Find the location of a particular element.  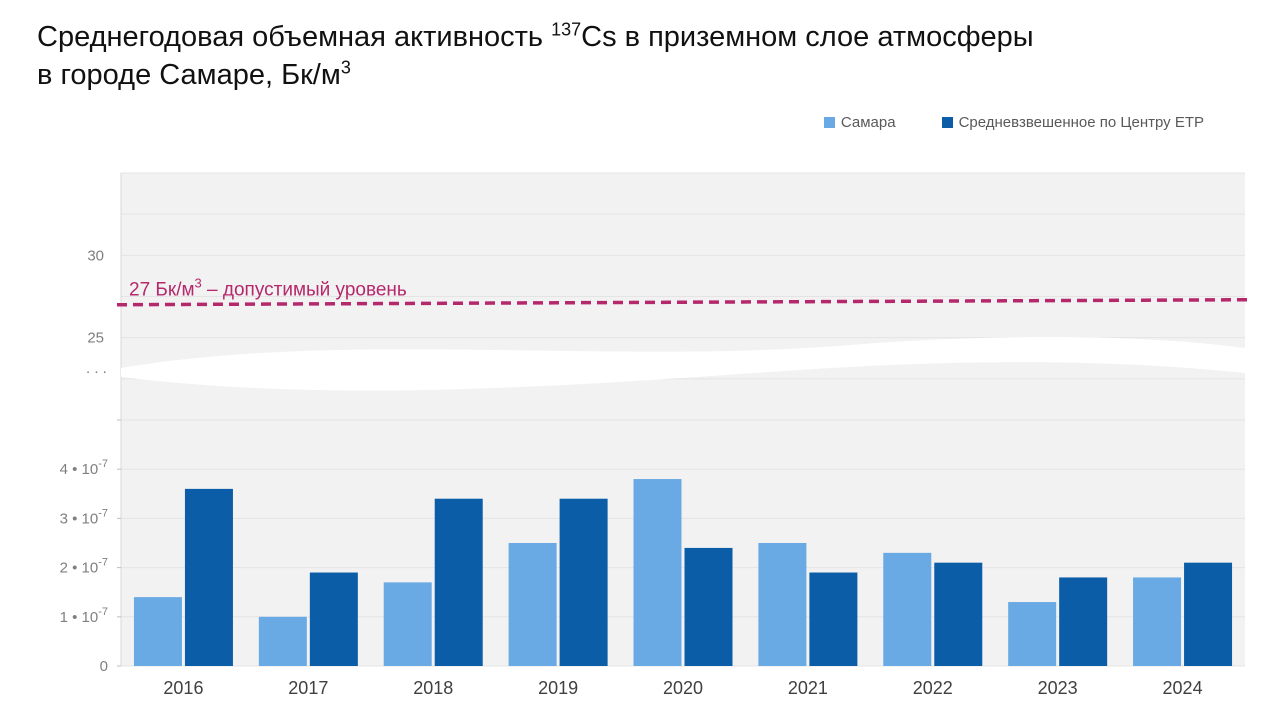

reference-line-label: 27 Бк/м3 – допустимый уровень is located at coordinates (268, 288).